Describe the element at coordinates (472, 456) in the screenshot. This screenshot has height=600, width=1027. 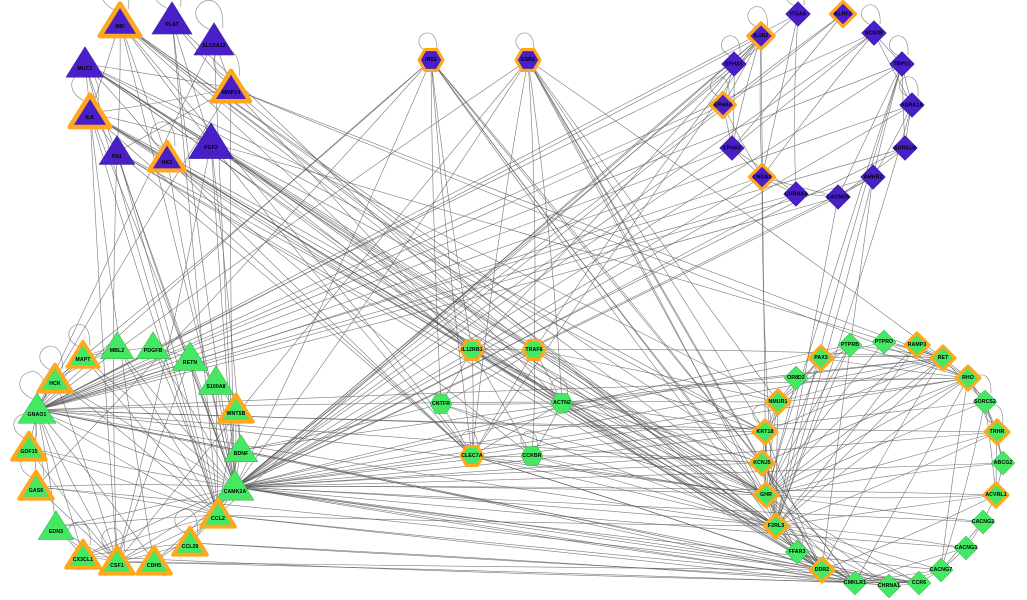
I see `graph-node-clec7a: CLEC7A` at that location.